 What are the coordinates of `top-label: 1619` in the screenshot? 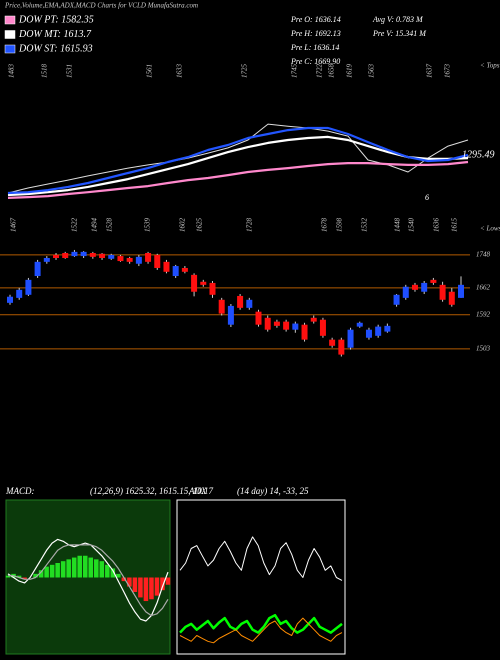 It's located at (350, 71).